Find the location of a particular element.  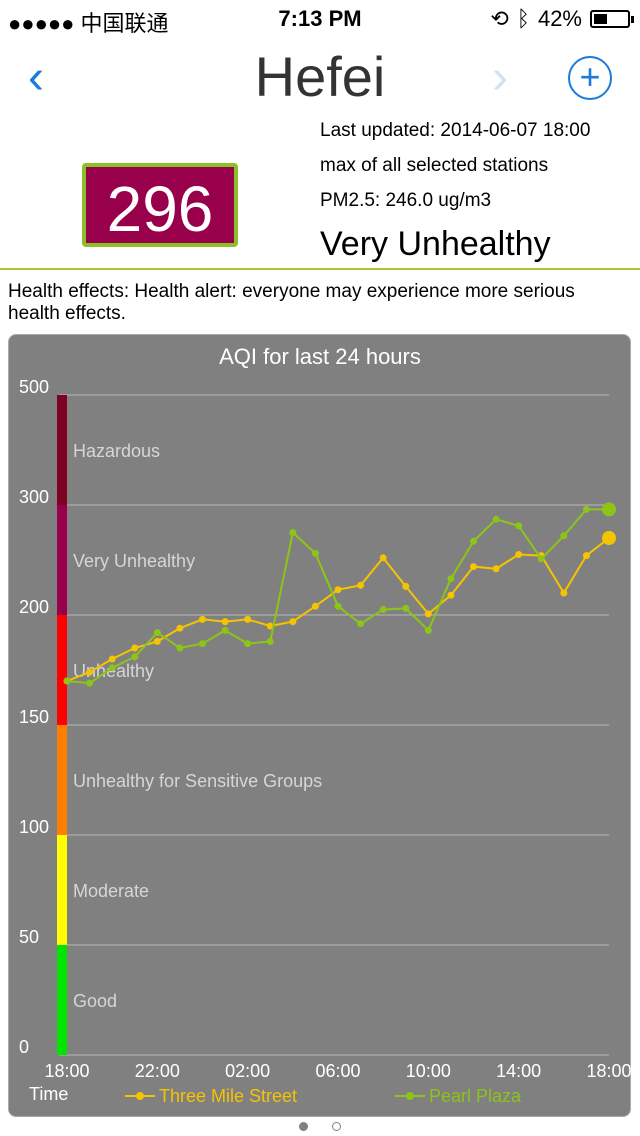

city-title: Hefei is located at coordinates (320, 76).